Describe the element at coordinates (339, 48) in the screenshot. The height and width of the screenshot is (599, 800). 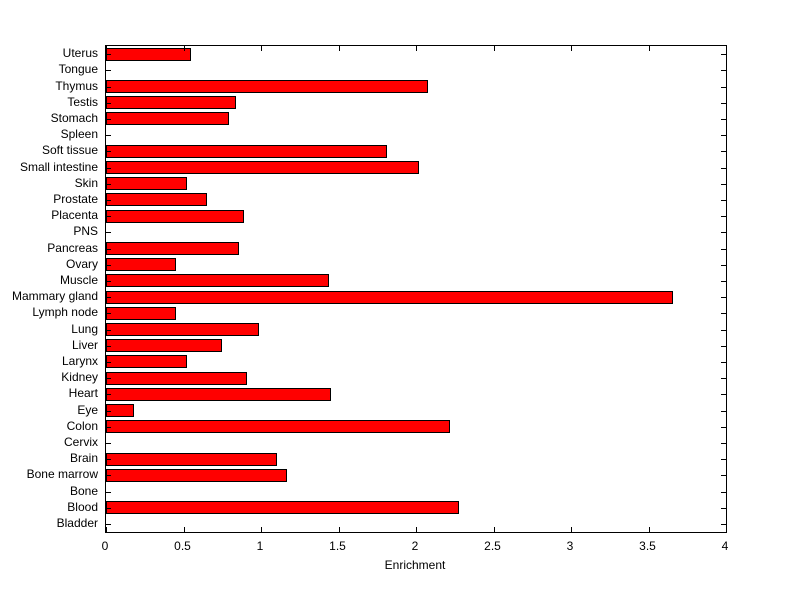
I see `x-tick-top-1.5` at that location.